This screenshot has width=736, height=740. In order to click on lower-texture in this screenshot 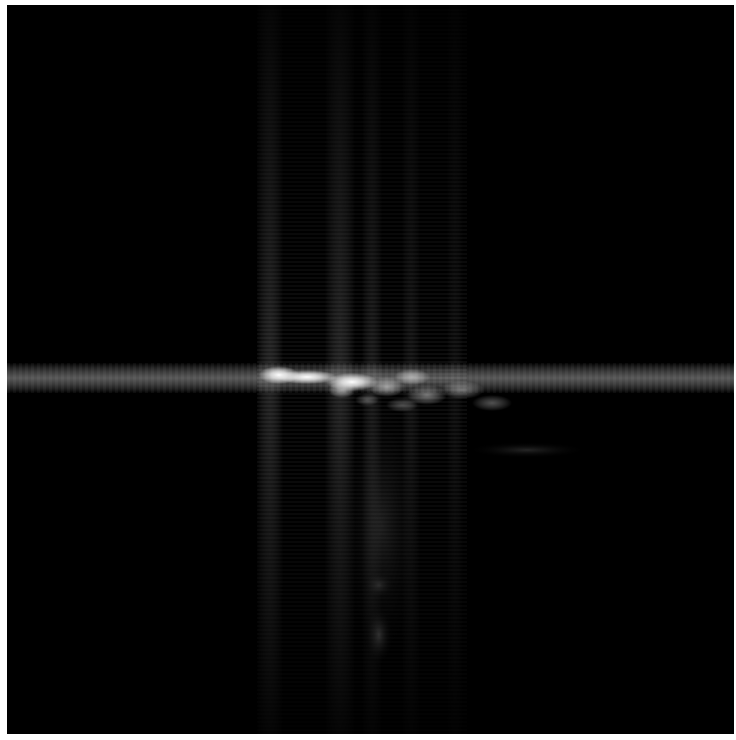, I will do `click(464, 525)`.